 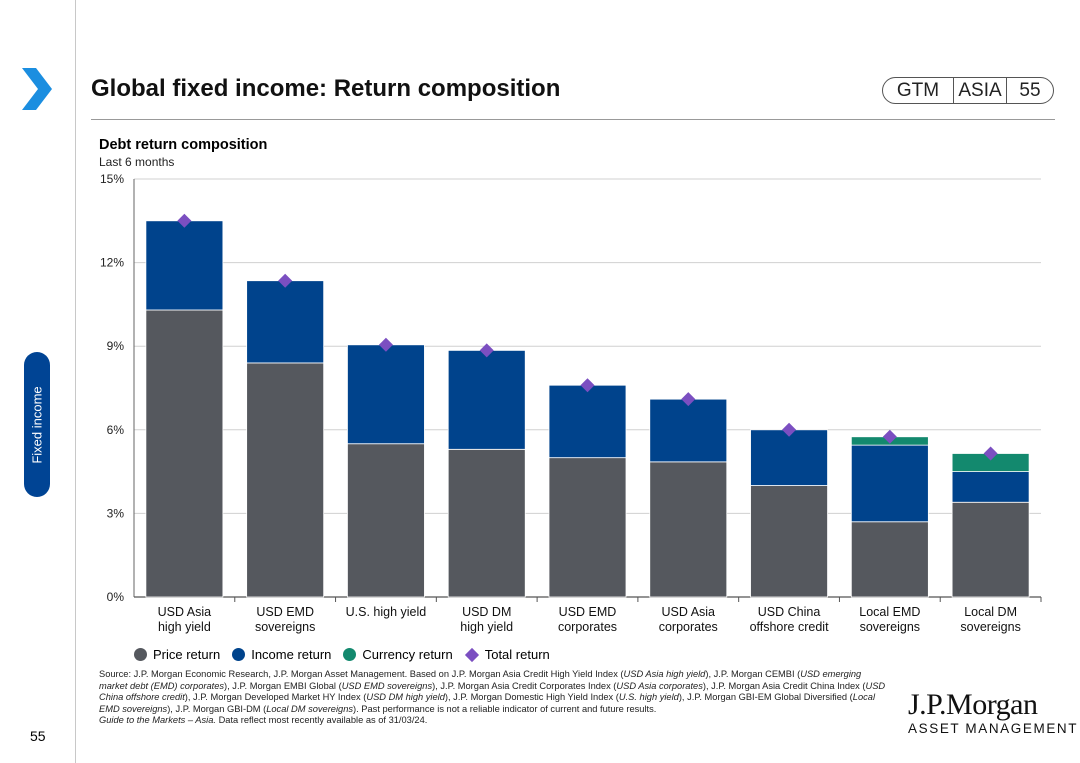 I want to click on logo-subtitle: ASSET MANAGEMENT, so click(x=993, y=728).